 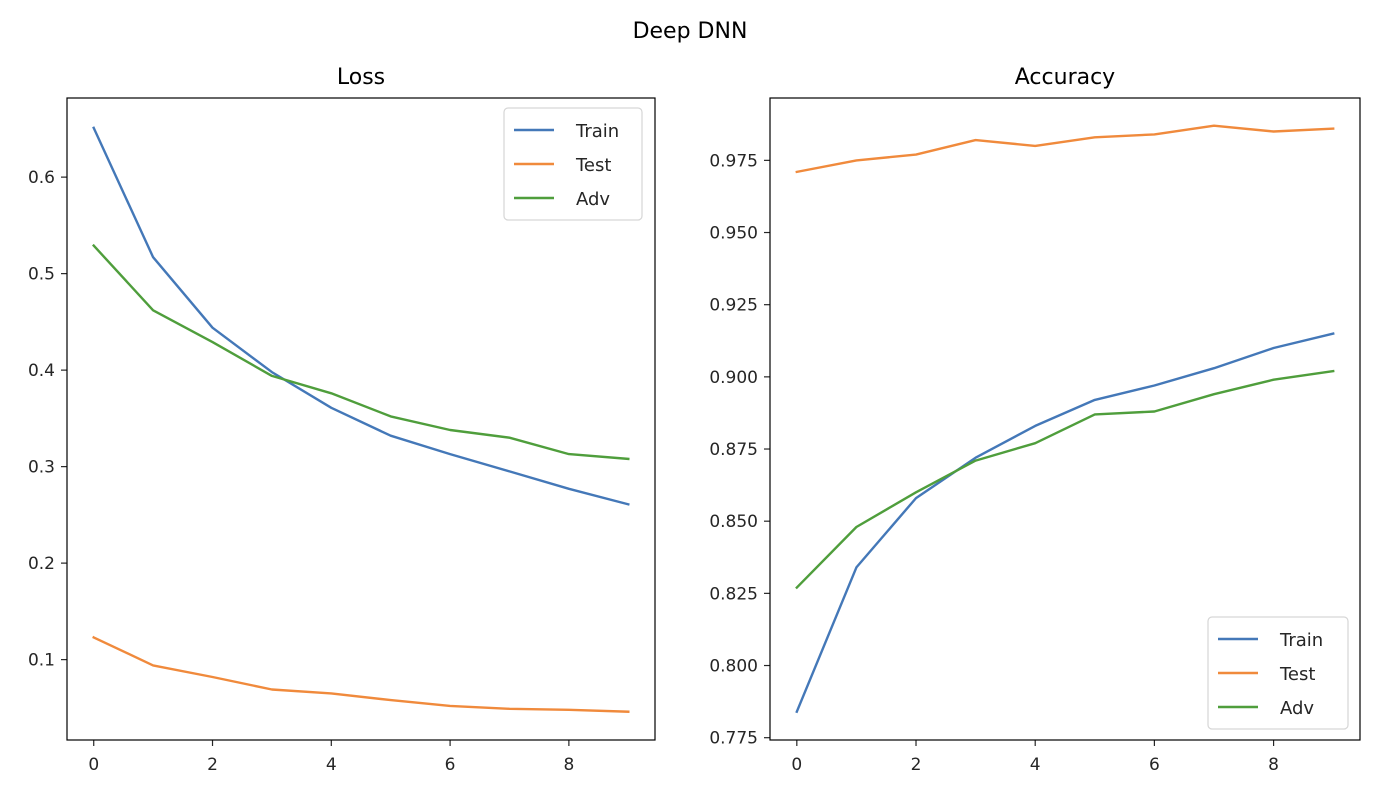 I want to click on loss-y-tick-label: 0.5, so click(x=41, y=275).